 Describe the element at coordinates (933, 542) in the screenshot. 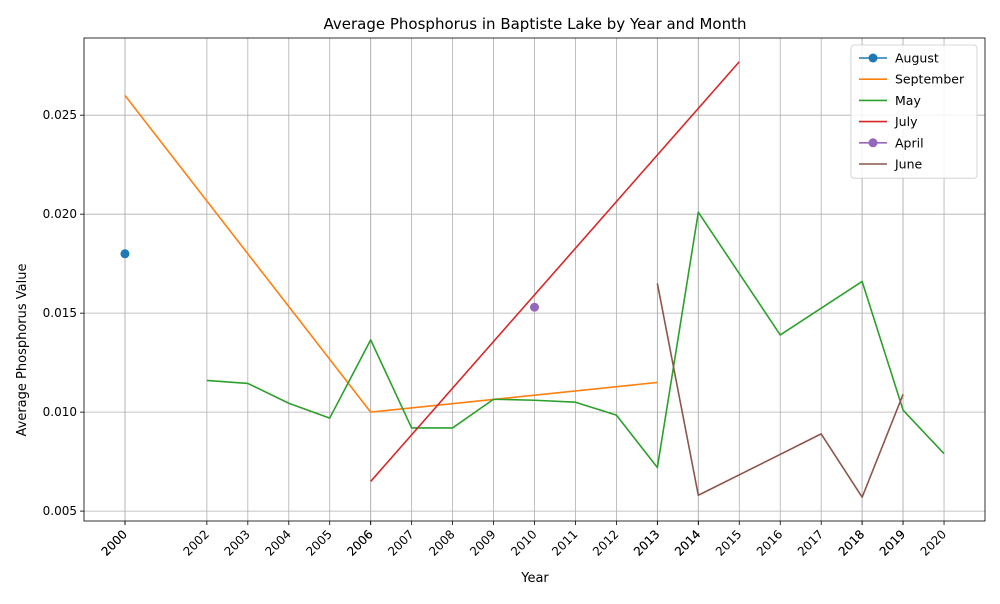

I see `x-tick-label: 2020` at that location.